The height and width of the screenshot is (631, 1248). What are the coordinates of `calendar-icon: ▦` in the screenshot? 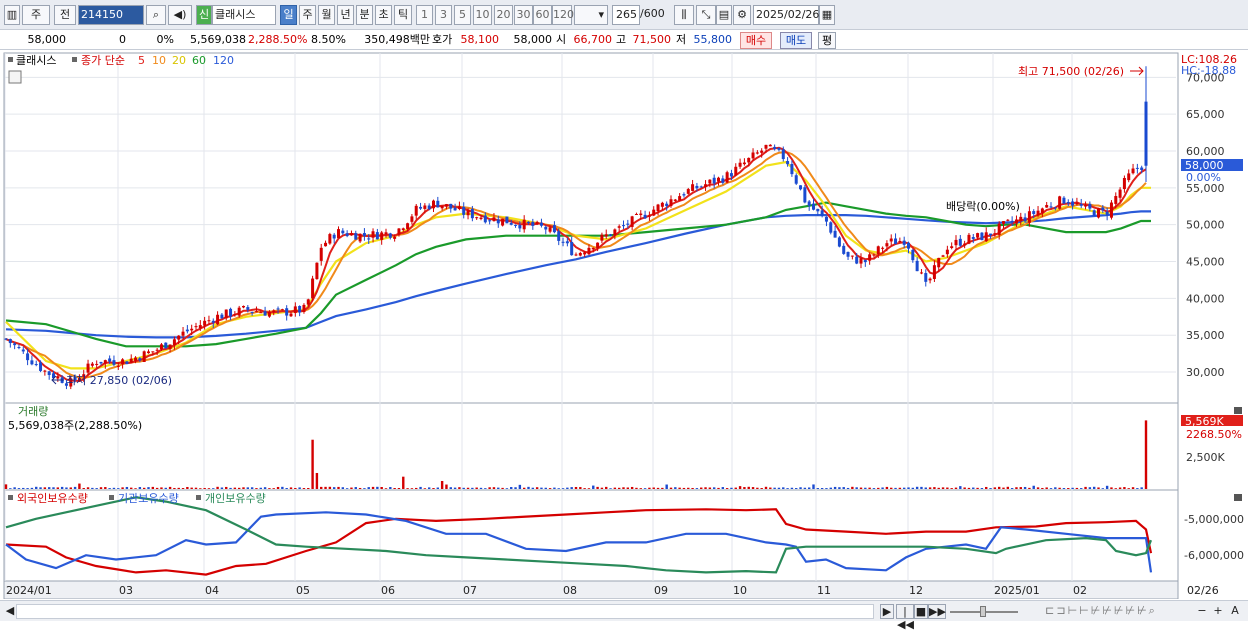 It's located at (827, 15).